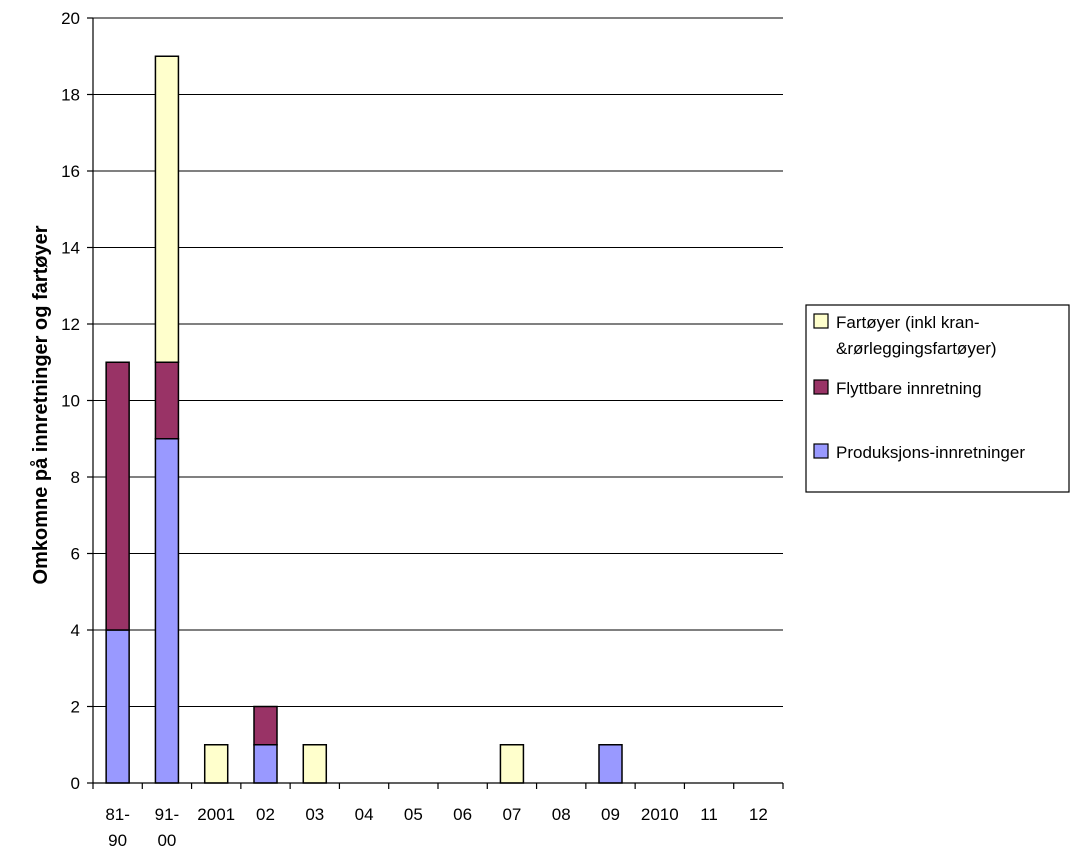 This screenshot has width=1075, height=859. Describe the element at coordinates (75, 630) in the screenshot. I see `y-tick-label: 4` at that location.